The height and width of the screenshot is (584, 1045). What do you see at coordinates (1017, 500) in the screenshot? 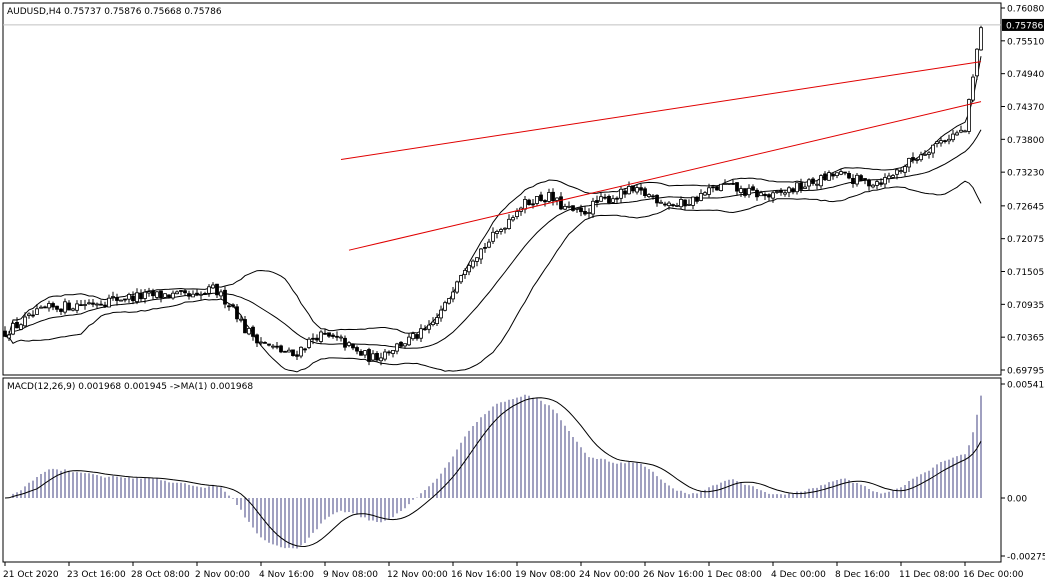
I see `macd-tick-label: 0.00` at bounding box center [1017, 500].